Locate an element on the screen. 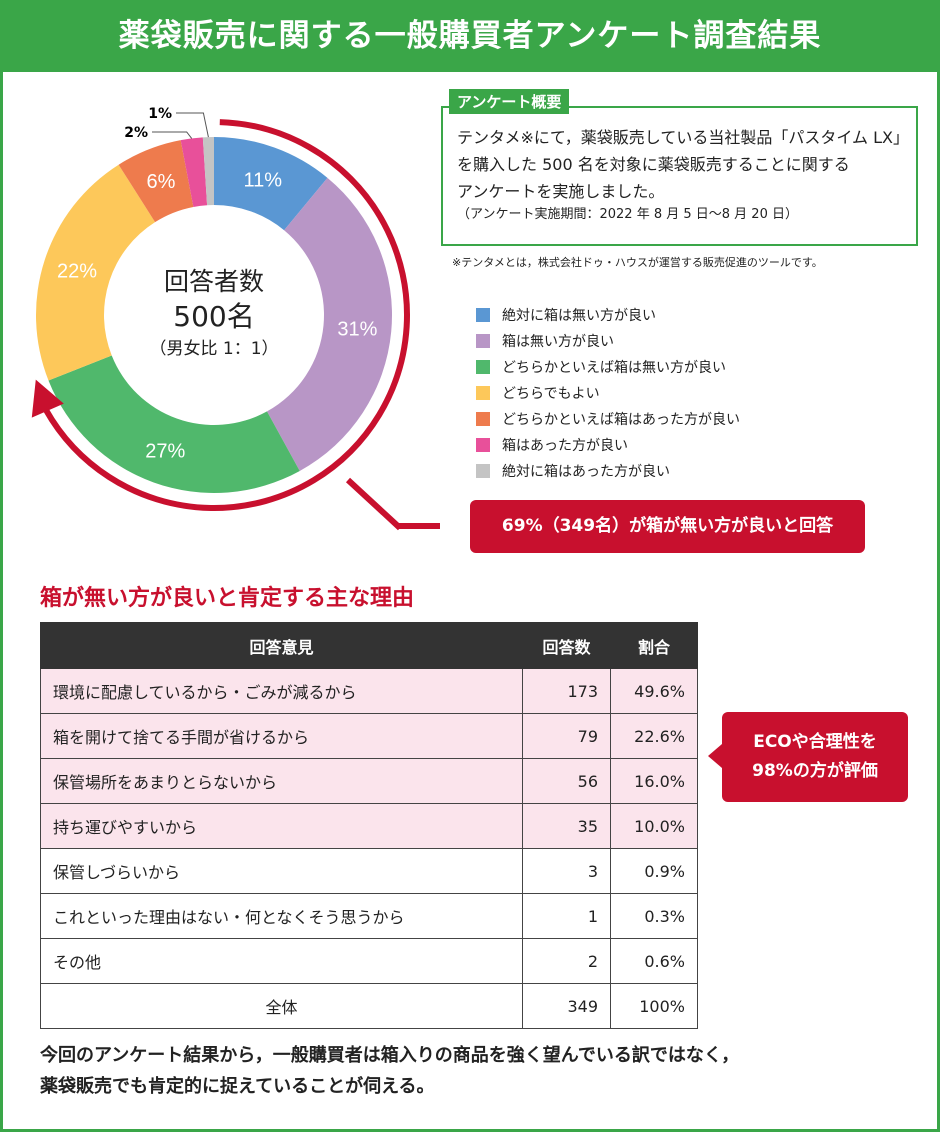 The width and height of the screenshot is (940, 1132). total-cell: 349 is located at coordinates (566, 1006).